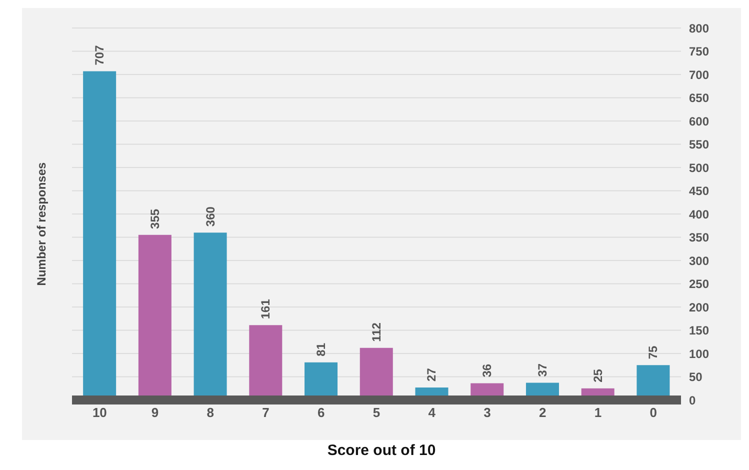  What do you see at coordinates (699, 284) in the screenshot?
I see `y-tick-label: 250` at bounding box center [699, 284].